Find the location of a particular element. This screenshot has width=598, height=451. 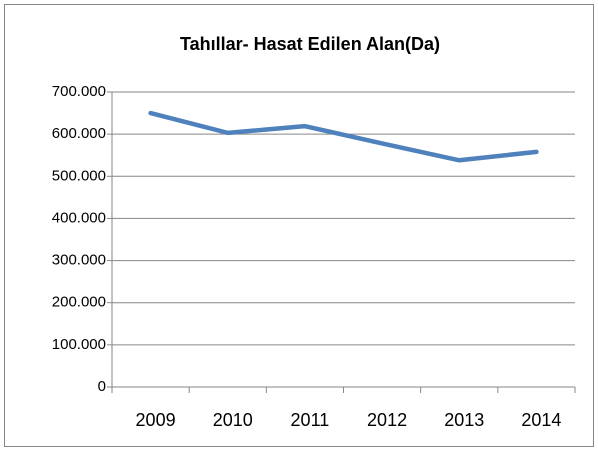

data-line is located at coordinates (343, 136).